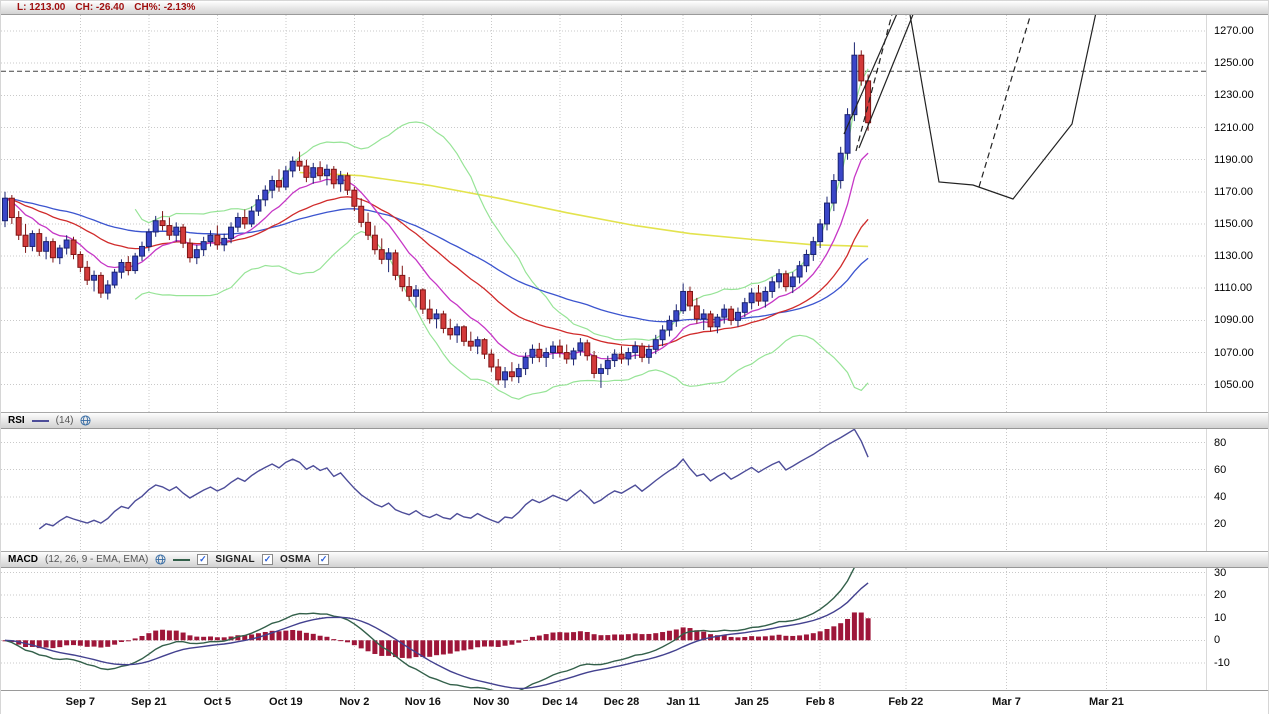 The image size is (1269, 715). I want to click on rsi-axis: 80 60 40 20, so click(1237, 490).